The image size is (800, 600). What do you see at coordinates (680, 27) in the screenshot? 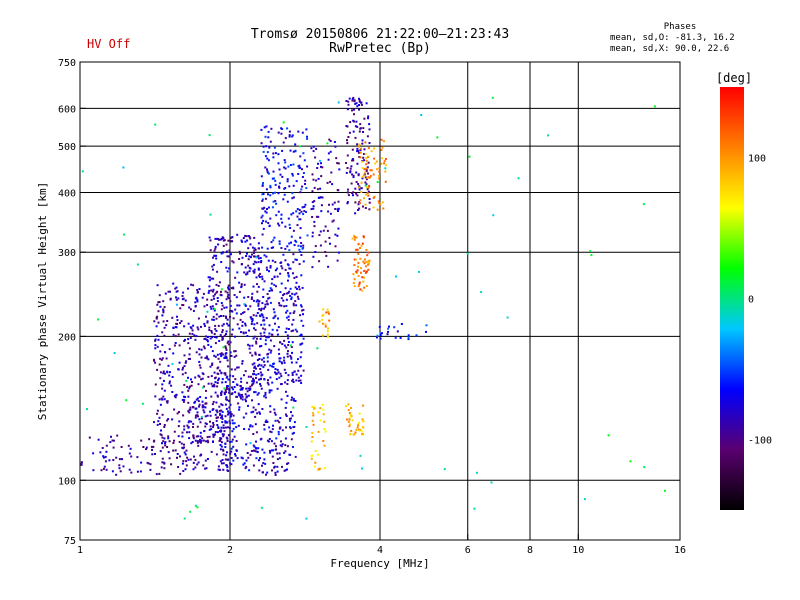
I see `phases-title: Phases` at bounding box center [680, 27].